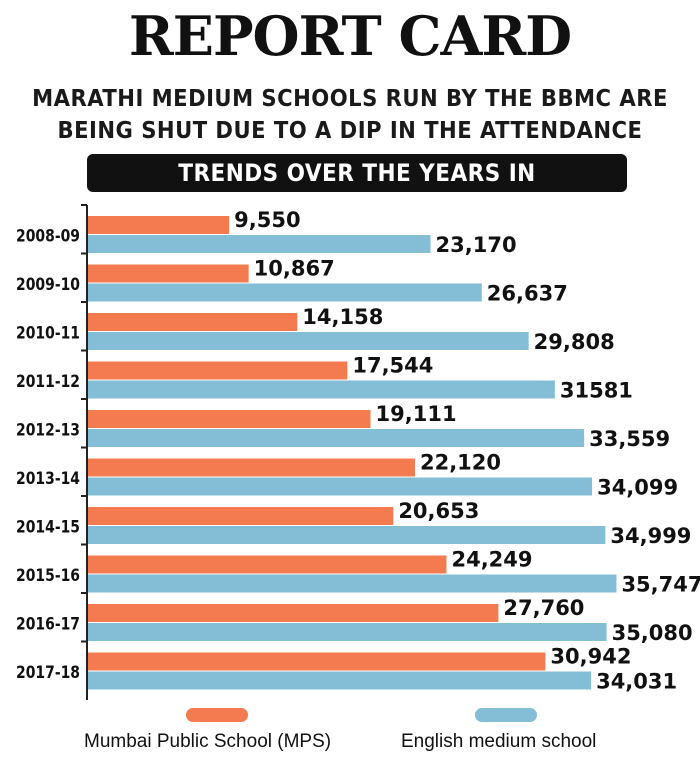  Describe the element at coordinates (438, 511) in the screenshot. I see `data-label-mps: 20,653` at that location.